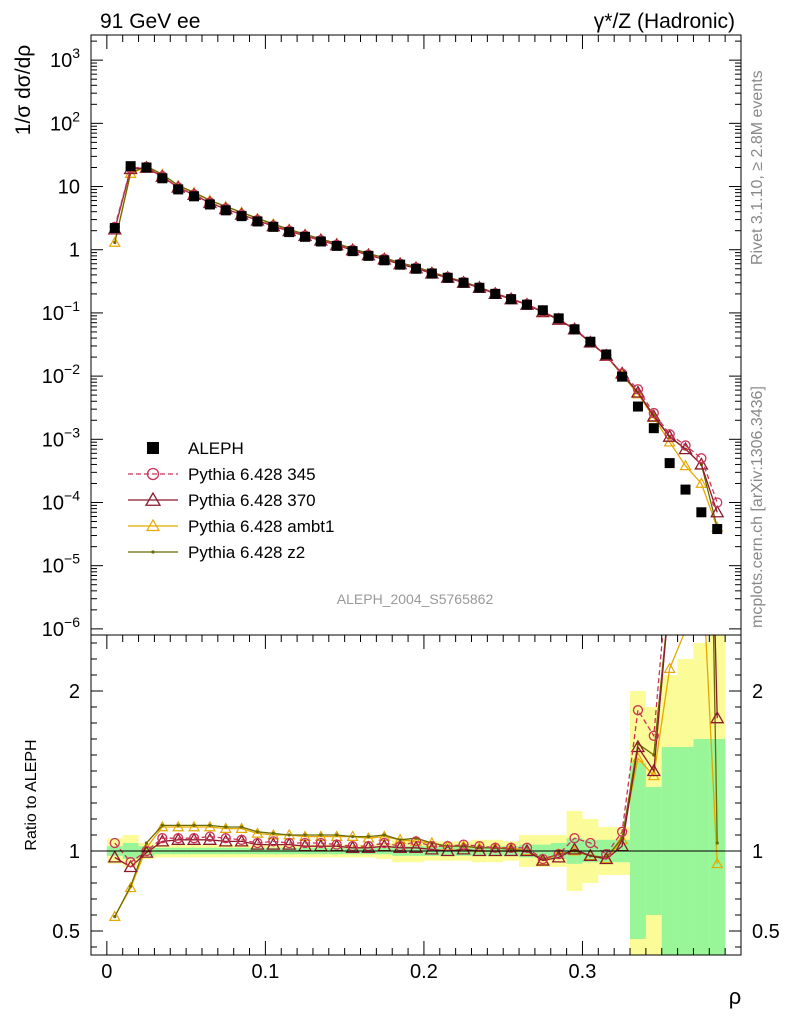 The image size is (786, 1024). What do you see at coordinates (61, 311) in the screenshot?
I see `y-tick-label: 10⁻¹` at bounding box center [61, 311].